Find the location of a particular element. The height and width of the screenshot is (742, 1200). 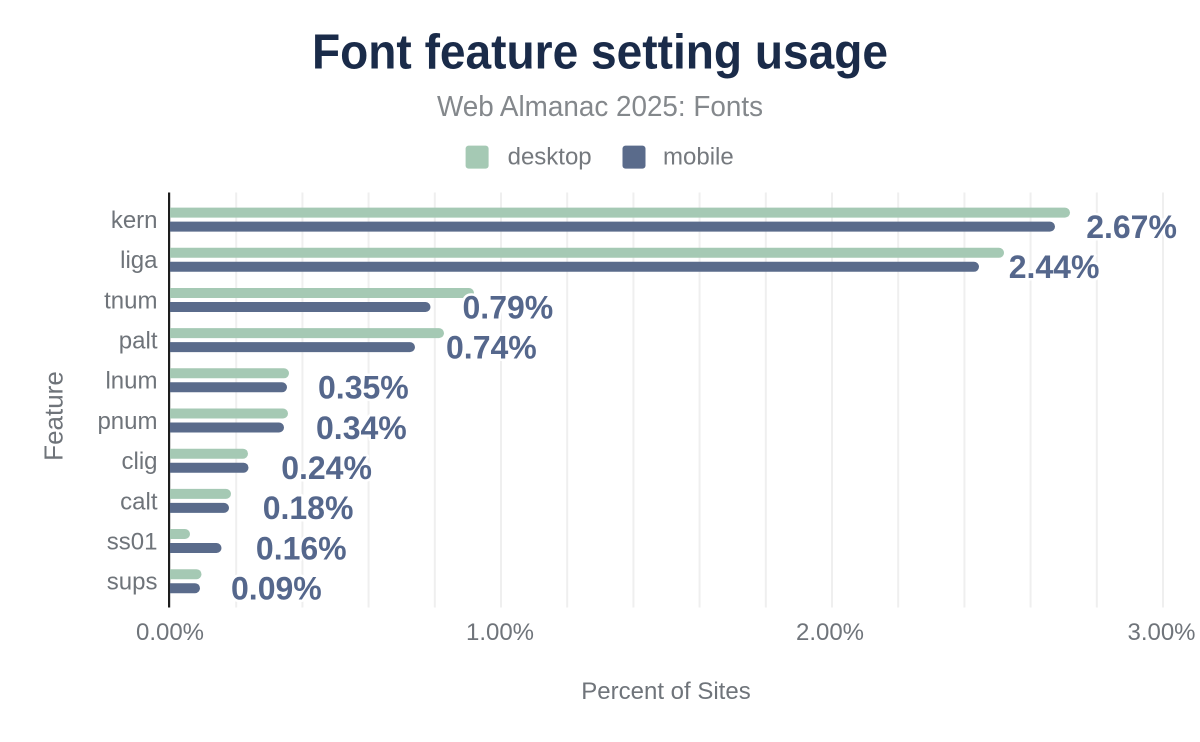

svg-text: 3.00% is located at coordinates (1161, 632).